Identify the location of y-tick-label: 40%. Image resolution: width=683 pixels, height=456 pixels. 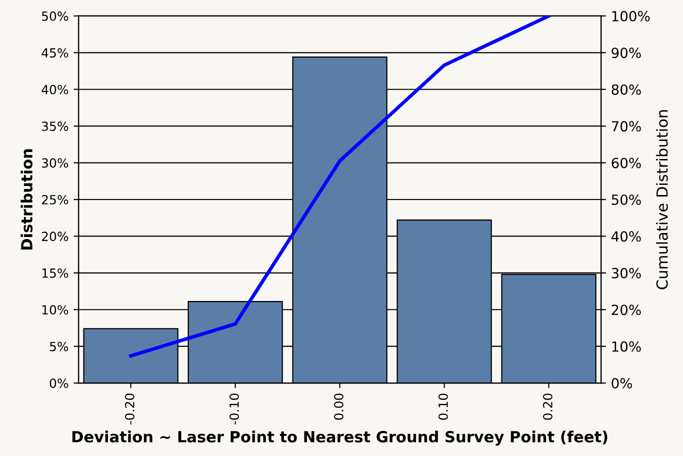
(55, 89).